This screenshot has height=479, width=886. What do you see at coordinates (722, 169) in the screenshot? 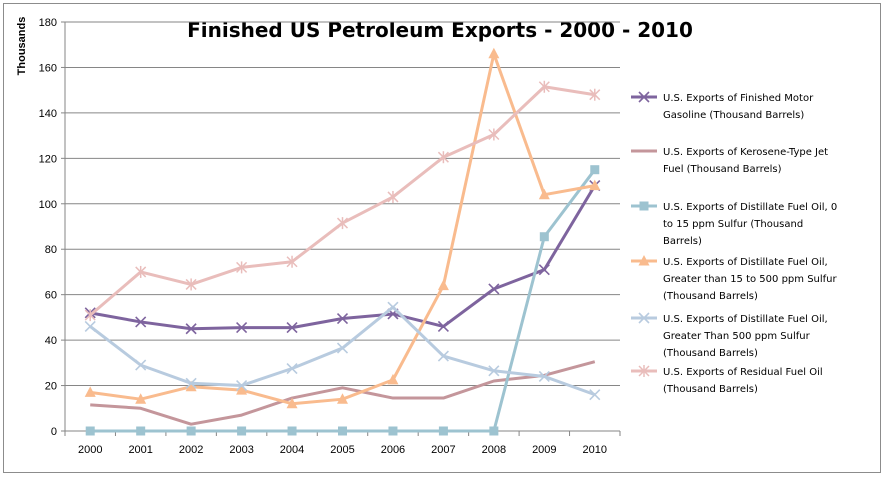
I see `legend-label: Fuel (Thousand Barrels)` at bounding box center [722, 169].